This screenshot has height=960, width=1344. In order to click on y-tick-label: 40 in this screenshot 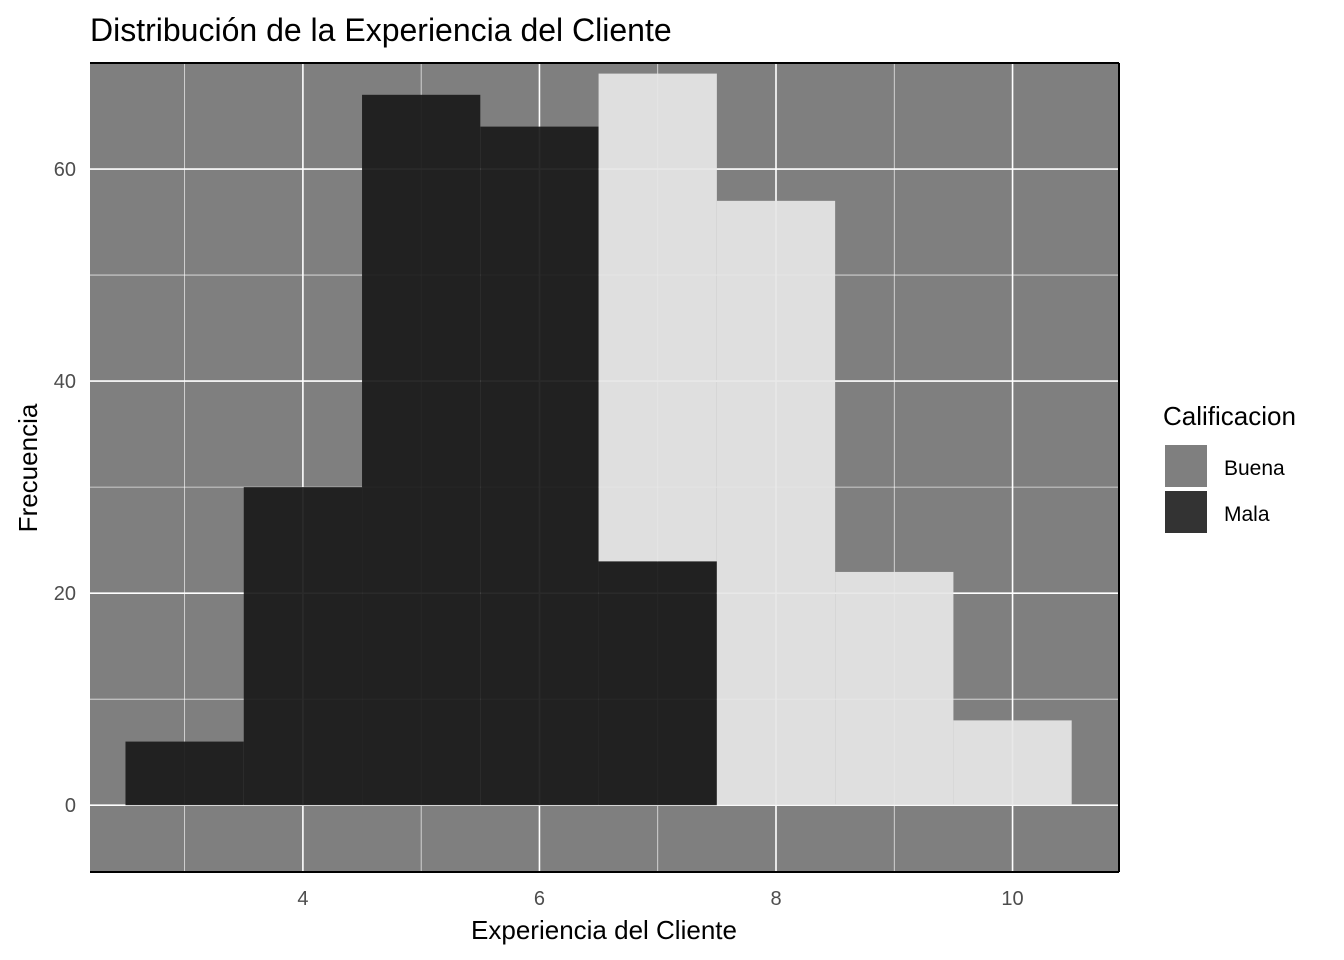, I will do `click(65, 382)`.